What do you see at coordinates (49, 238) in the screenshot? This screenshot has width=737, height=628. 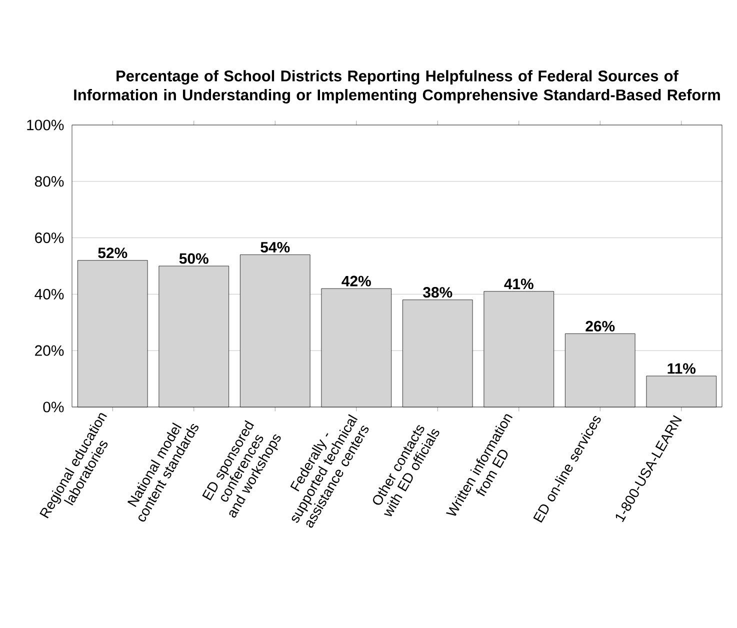 I see `y-tick-label: 60%` at bounding box center [49, 238].